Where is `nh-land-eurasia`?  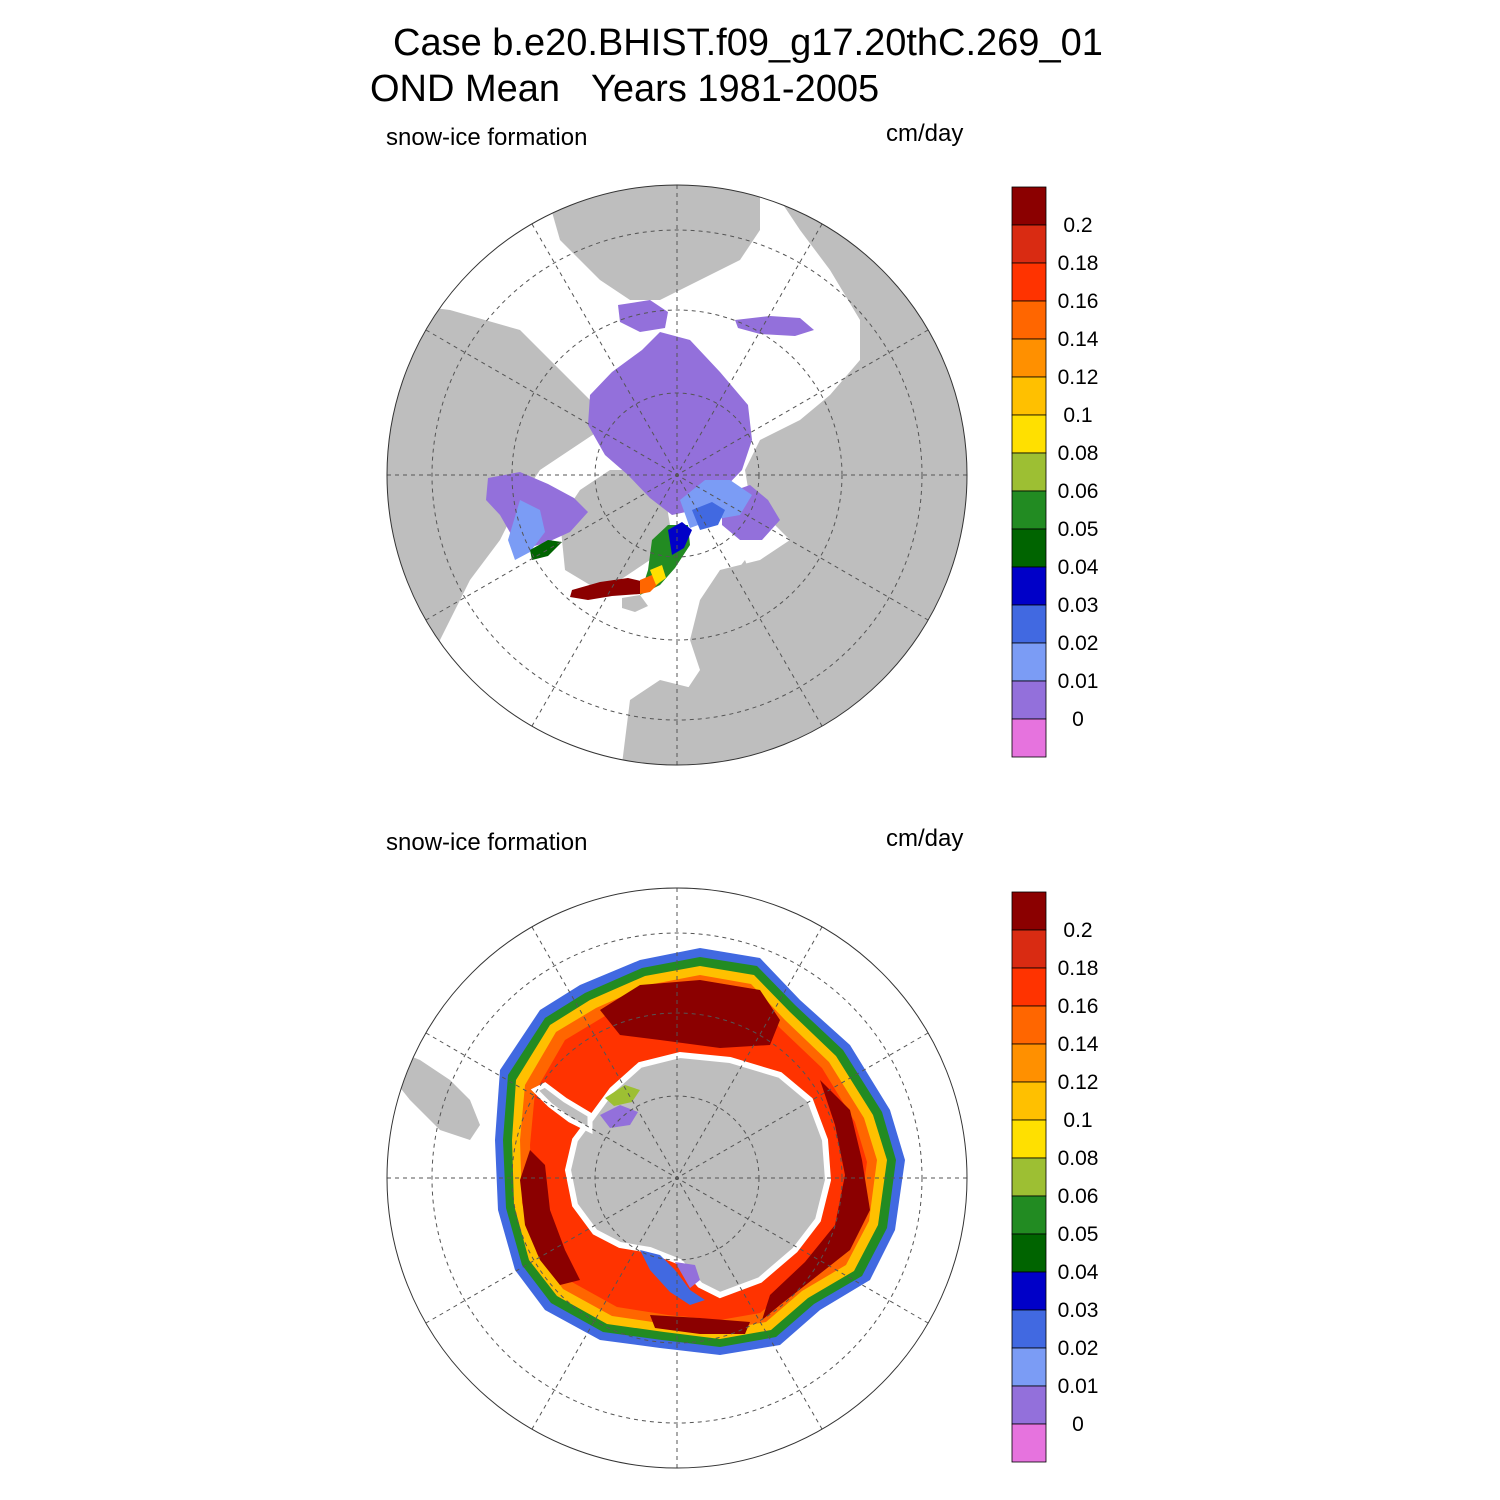
nh-land-eurasia is located at coordinates (823, 475).